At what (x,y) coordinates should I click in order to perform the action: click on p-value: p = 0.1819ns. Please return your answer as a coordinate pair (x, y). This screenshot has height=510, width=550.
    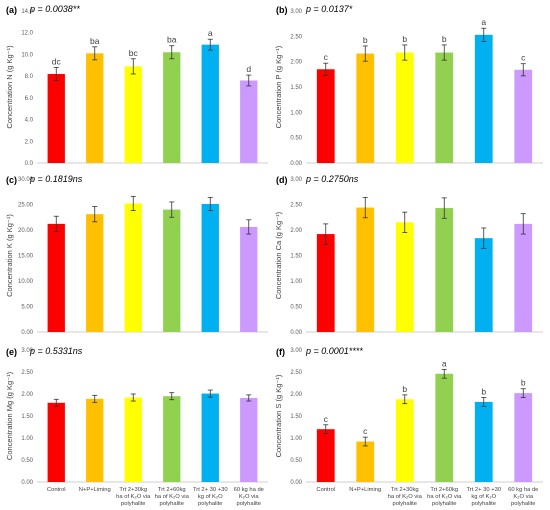
    Looking at the image, I should click on (56, 179).